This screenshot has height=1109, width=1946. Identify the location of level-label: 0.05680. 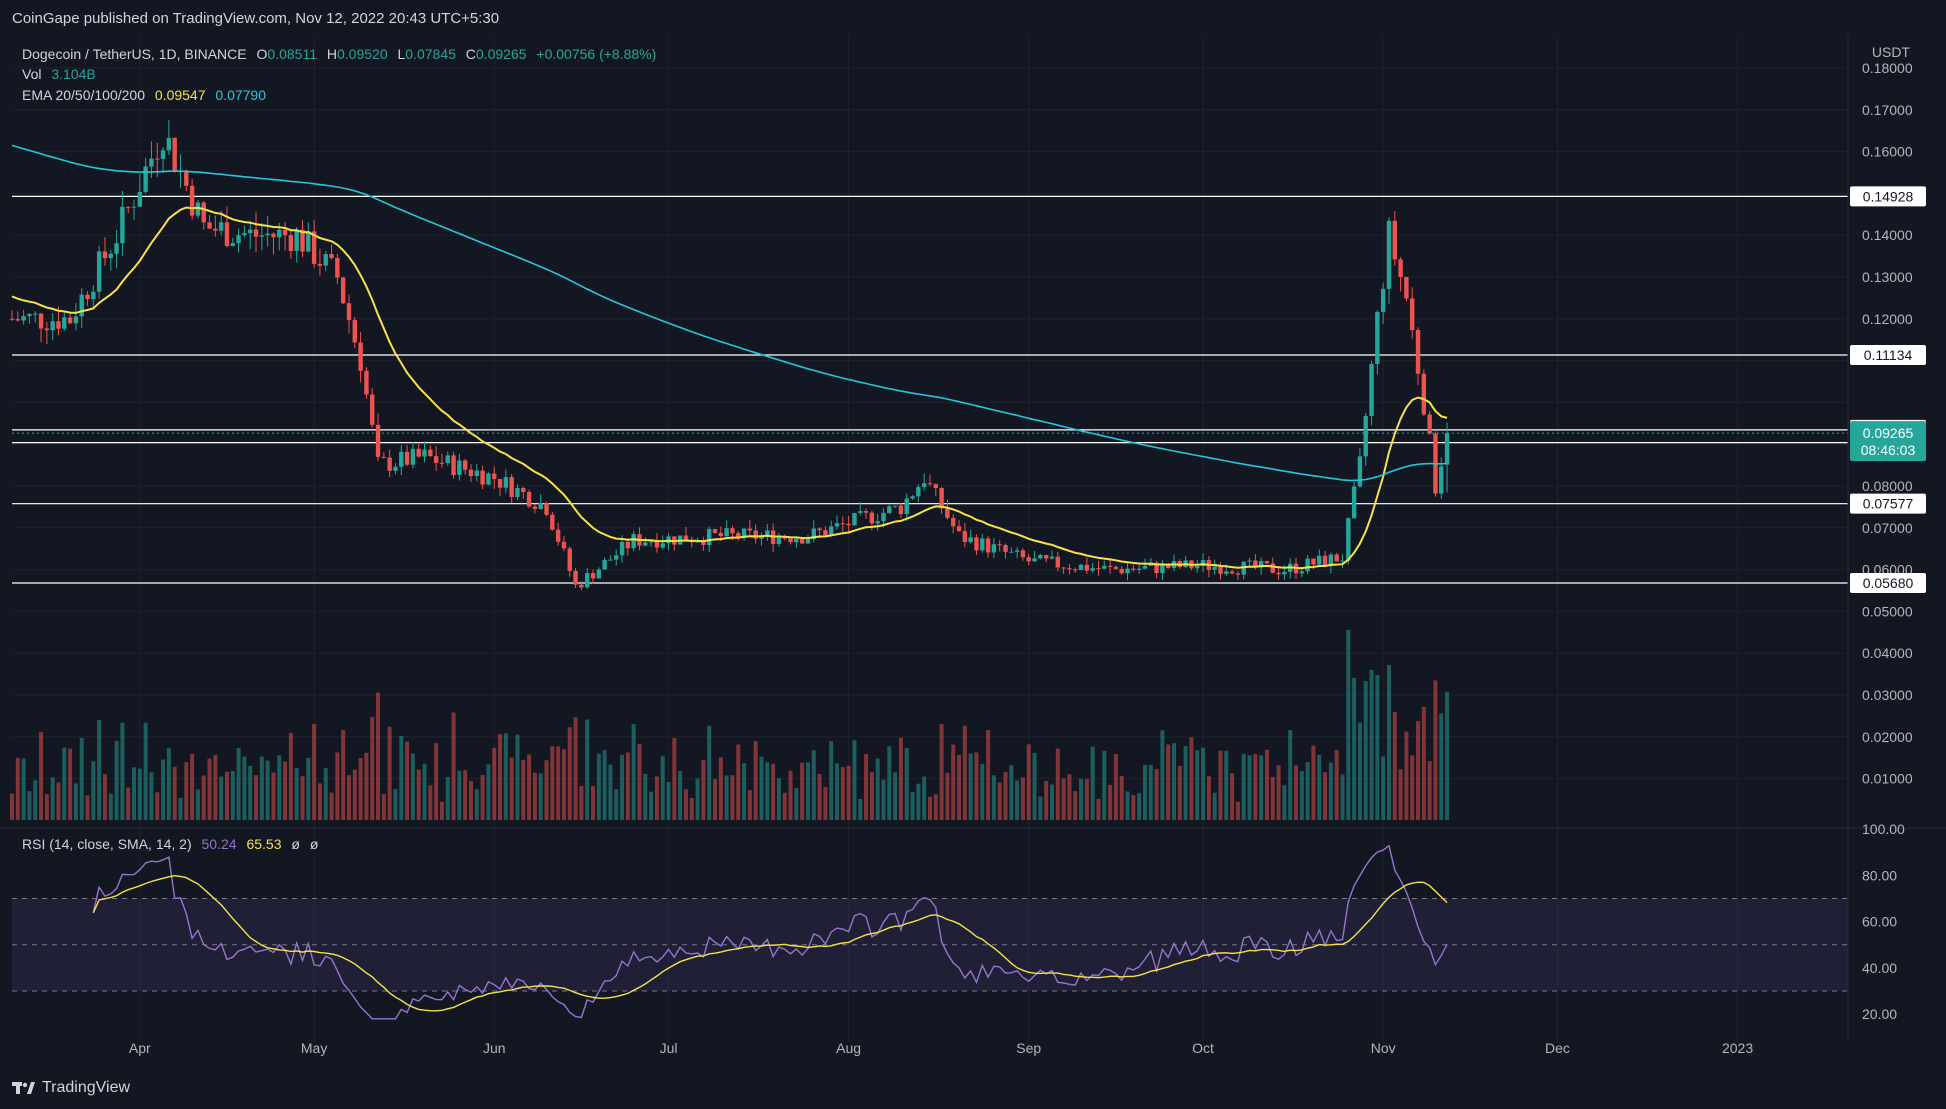
(1888, 583).